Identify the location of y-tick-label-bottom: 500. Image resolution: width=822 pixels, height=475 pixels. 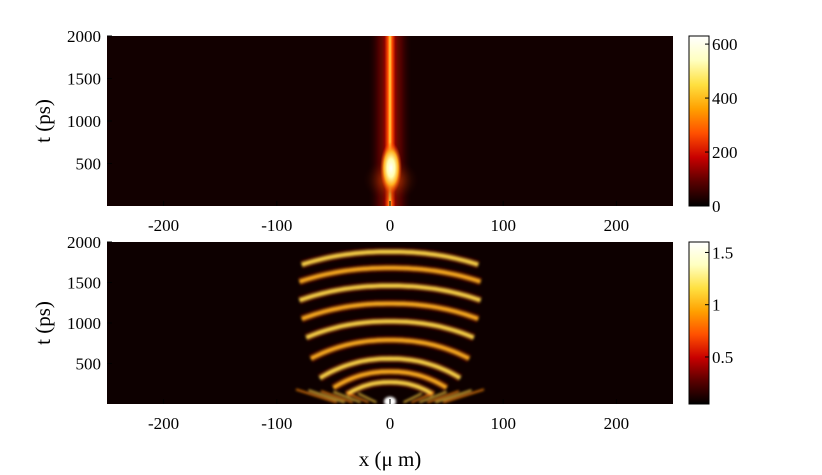
(89, 364).